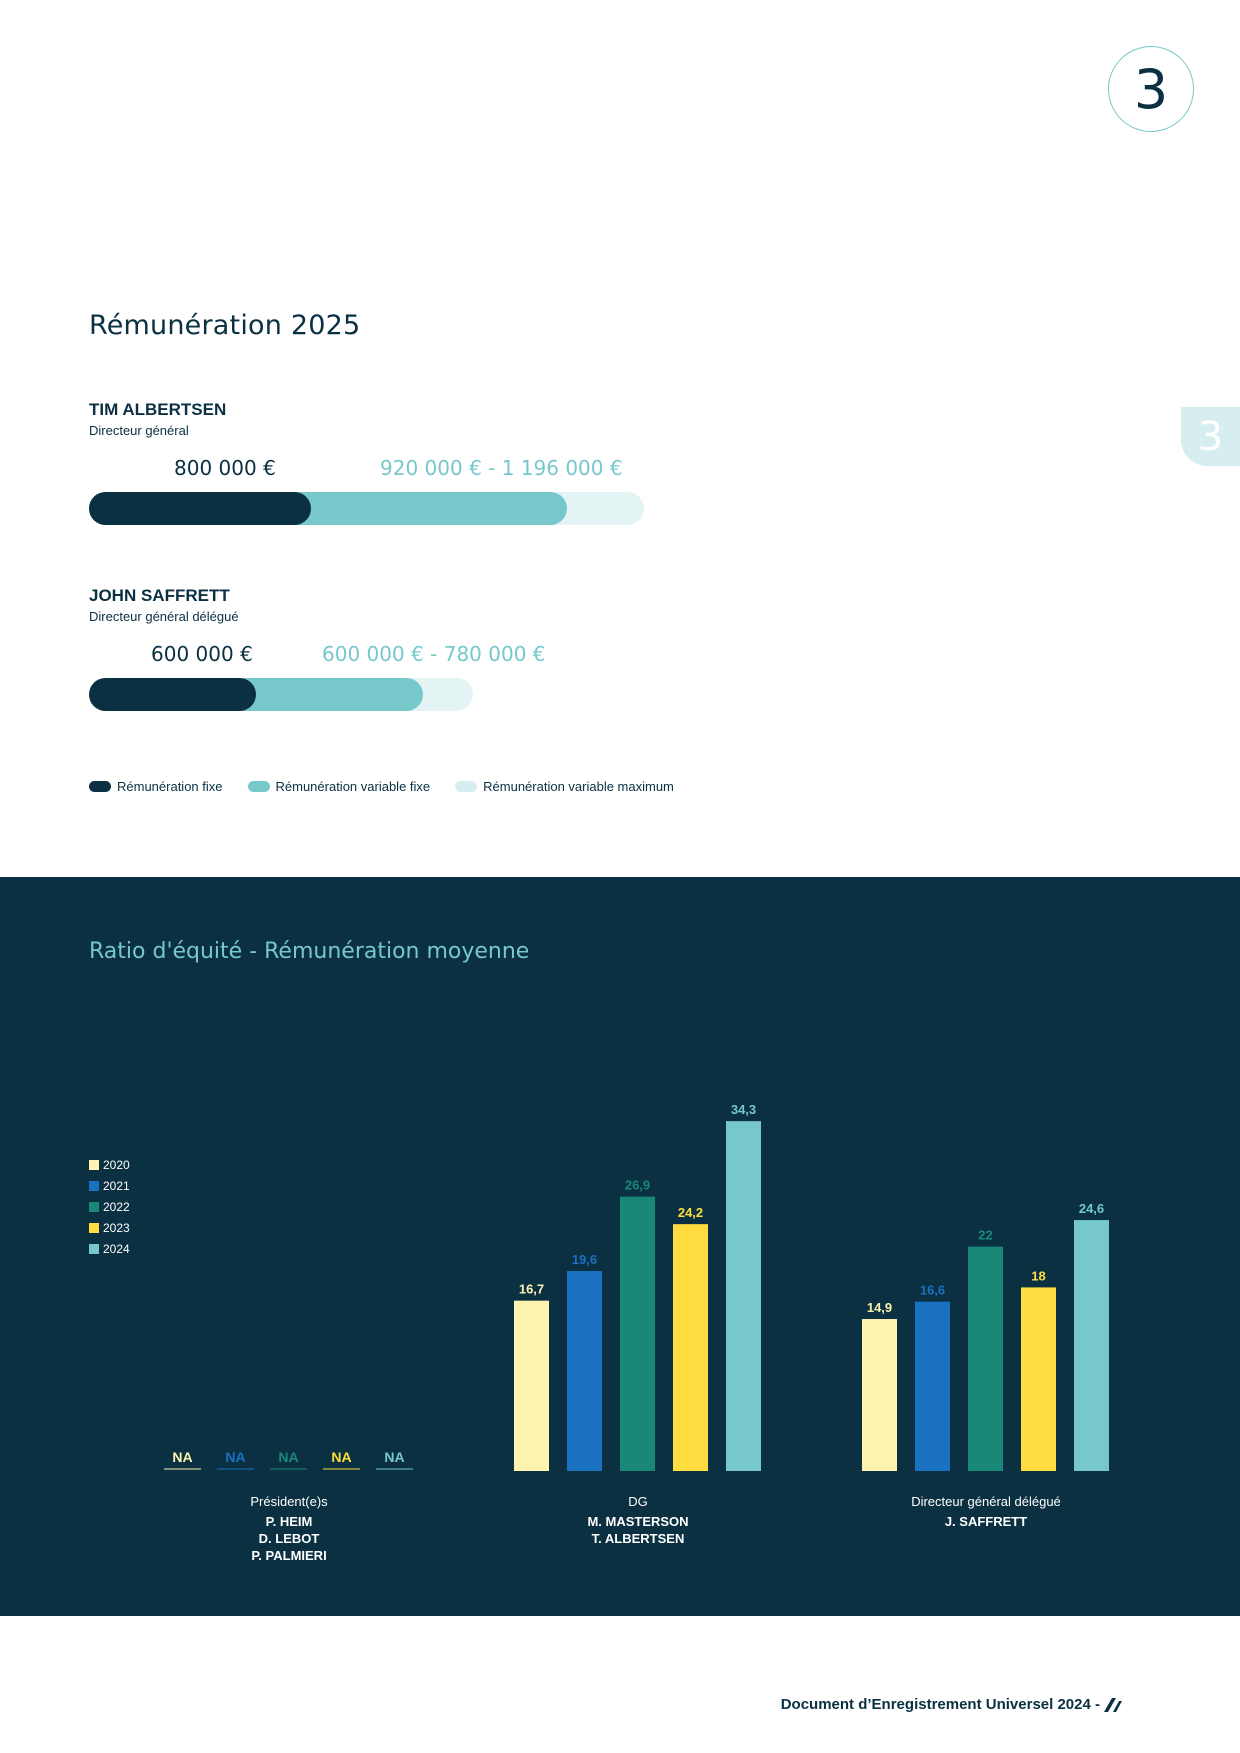 This screenshot has height=1753, width=1240. I want to click on legend-year-2023: 2023, so click(109, 1227).